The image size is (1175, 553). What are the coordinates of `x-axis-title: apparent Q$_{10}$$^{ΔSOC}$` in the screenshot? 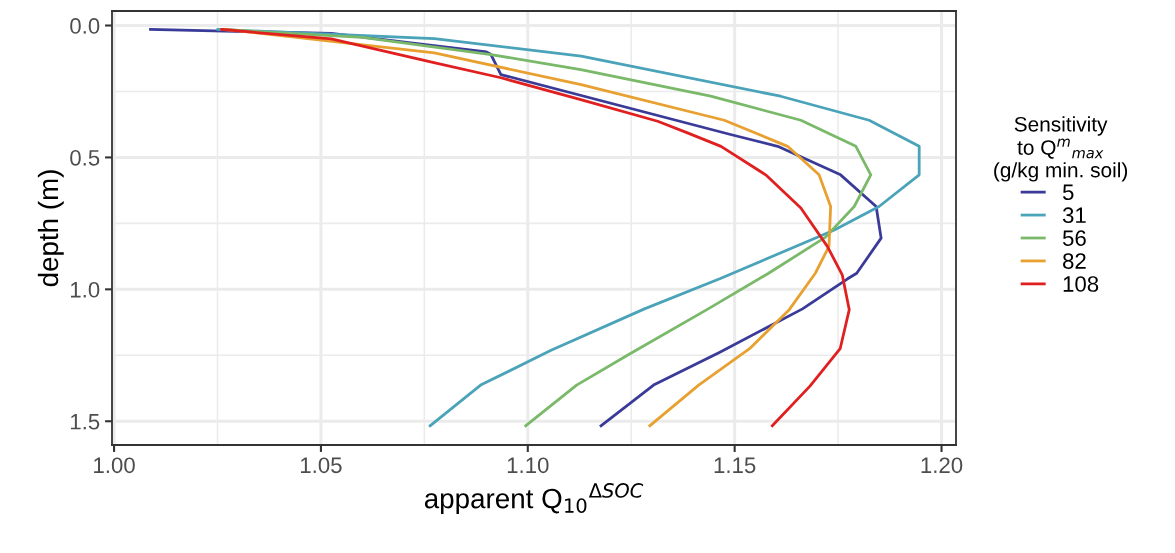 It's located at (534, 498).